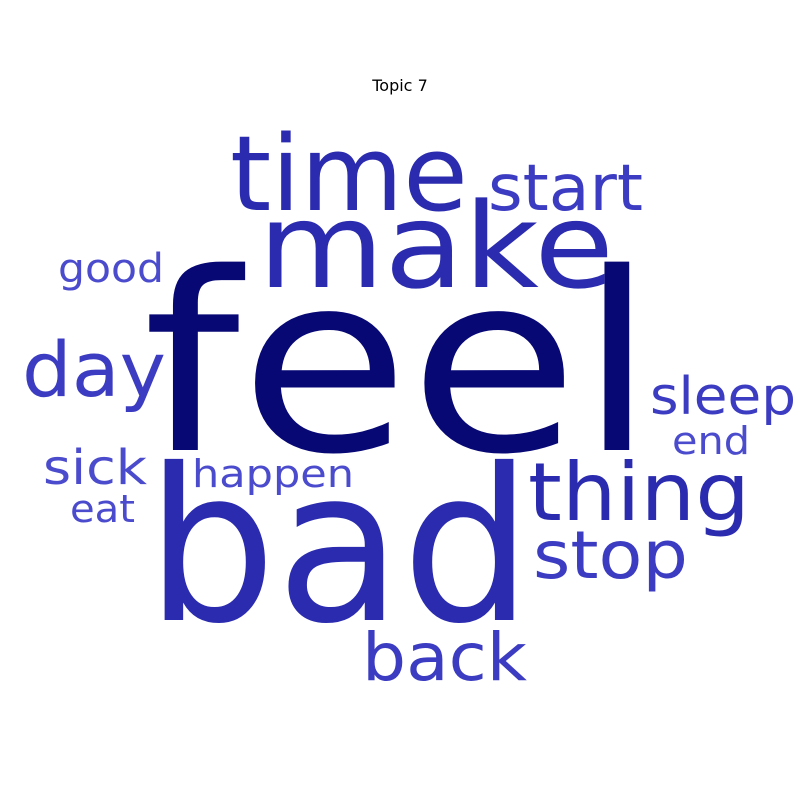 The width and height of the screenshot is (800, 800). Describe the element at coordinates (565, 189) in the screenshot. I see `word-start: start` at that location.